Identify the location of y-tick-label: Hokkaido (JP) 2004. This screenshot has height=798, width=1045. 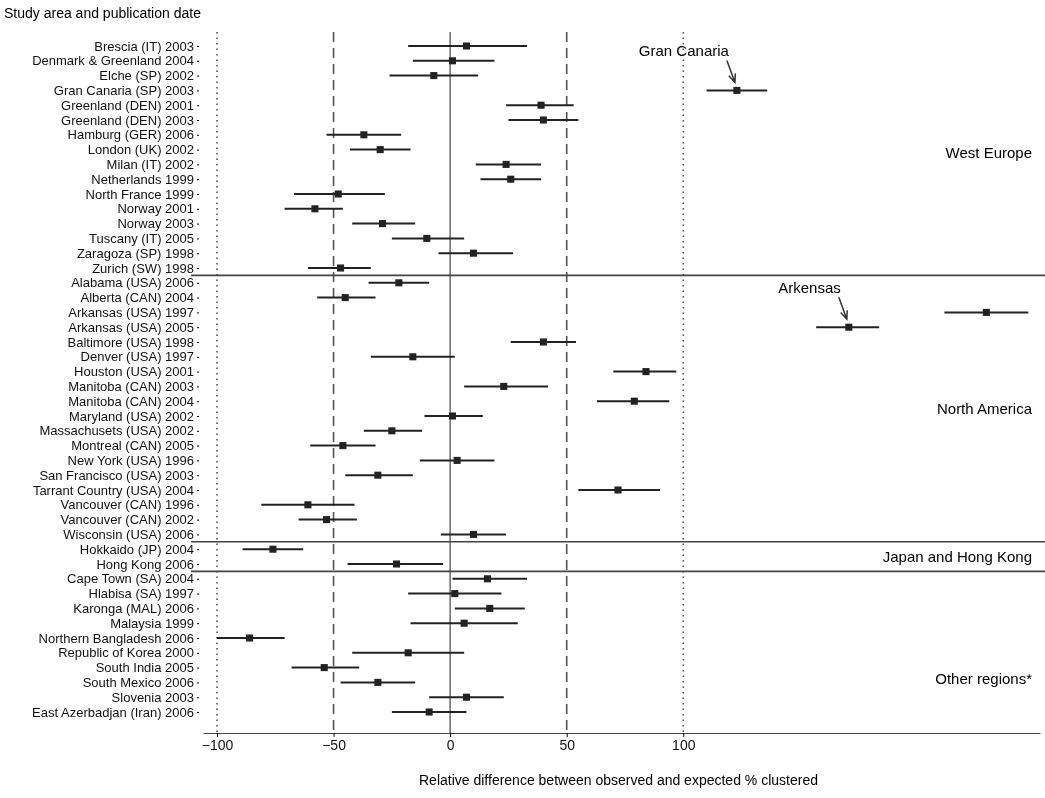
(136, 549).